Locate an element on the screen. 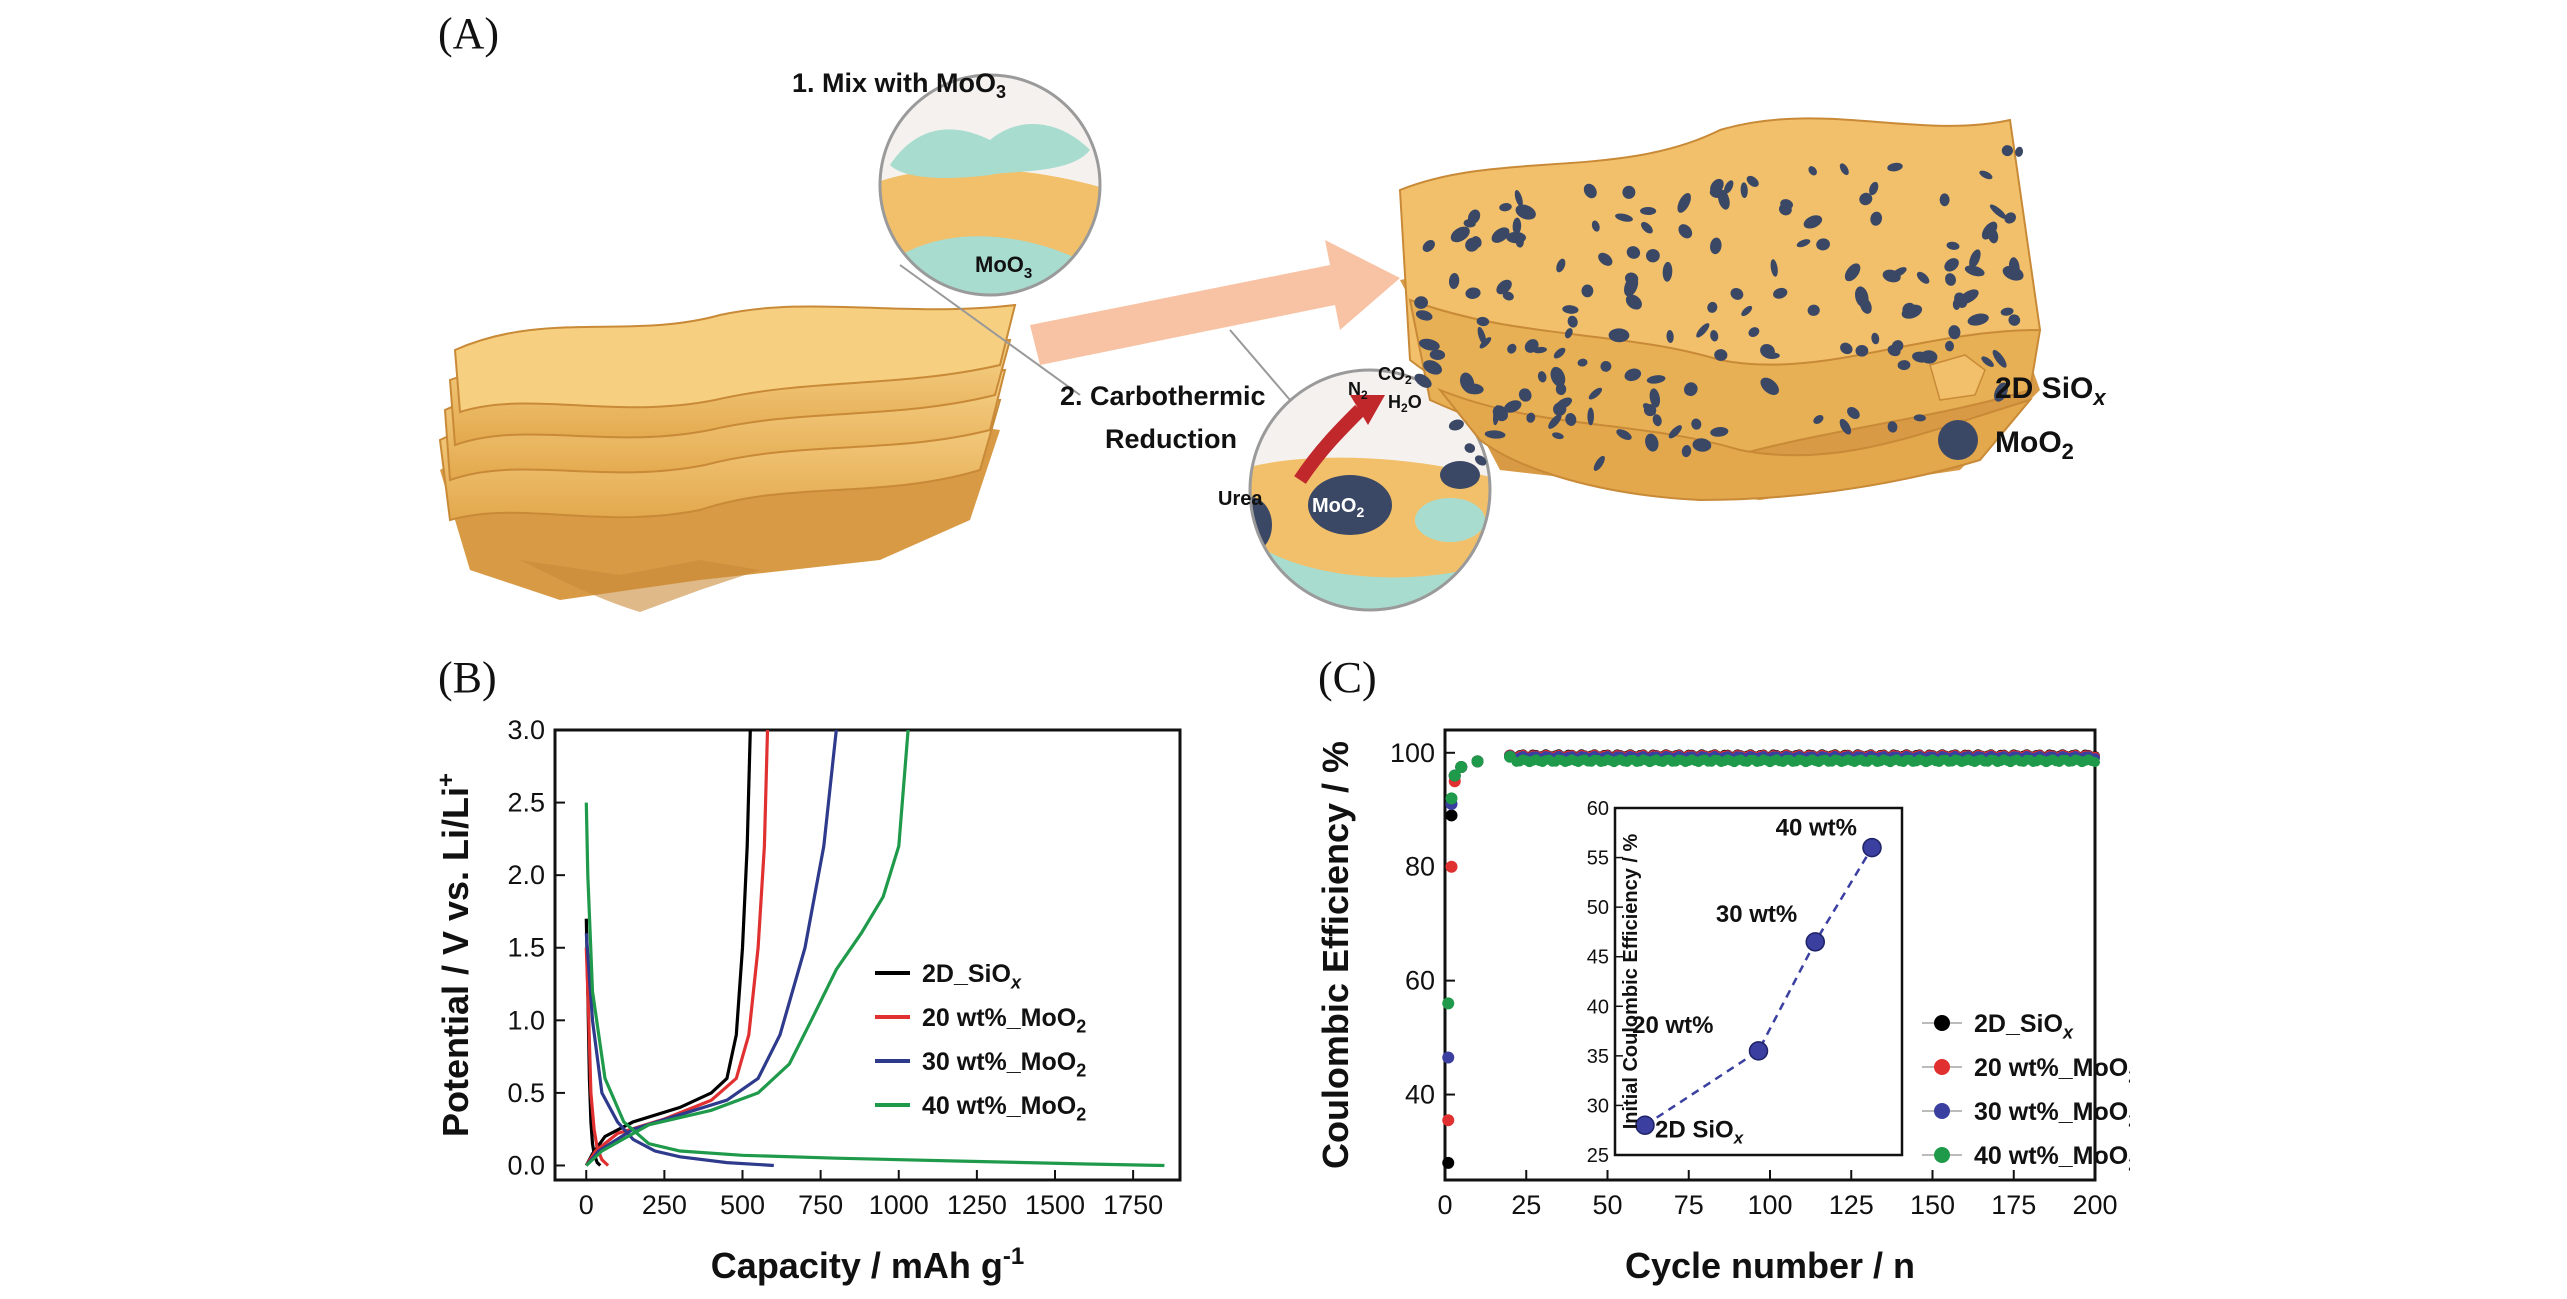 The image size is (2567, 1299). y-tick-label: 0.0 is located at coordinates (526, 1165).